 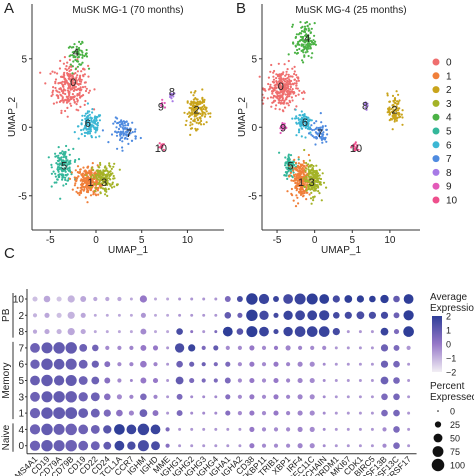 What do you see at coordinates (9, 253) in the screenshot?
I see `panel-letter-c: C` at bounding box center [9, 253].